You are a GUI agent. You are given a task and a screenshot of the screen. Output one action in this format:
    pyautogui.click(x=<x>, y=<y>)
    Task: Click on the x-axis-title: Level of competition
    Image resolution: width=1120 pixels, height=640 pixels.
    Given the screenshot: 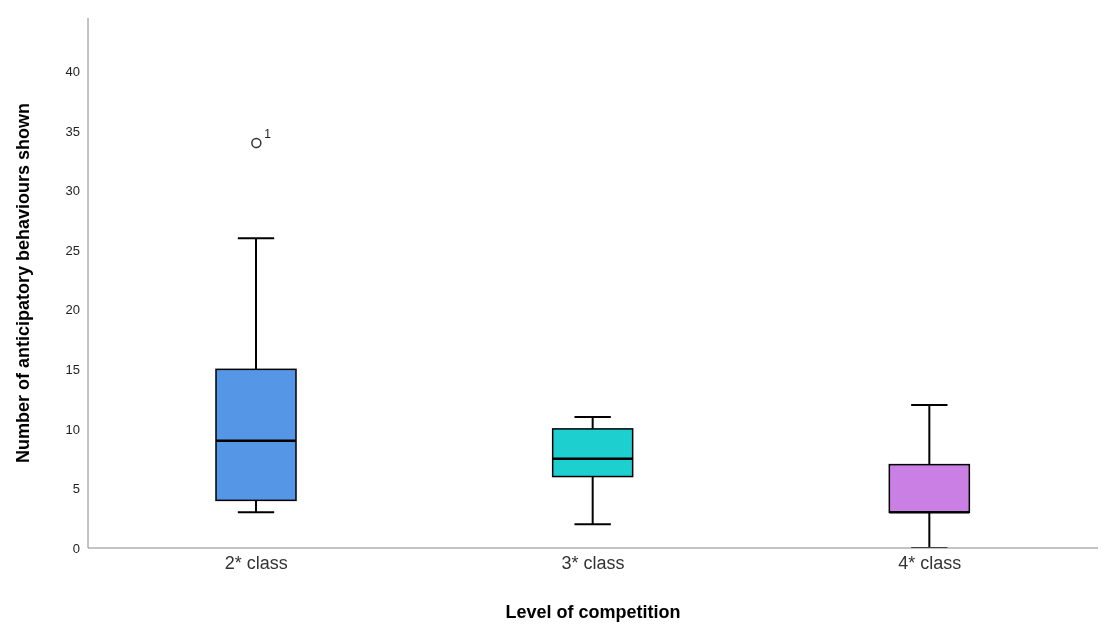 What is the action you would take?
    pyautogui.click(x=593, y=612)
    